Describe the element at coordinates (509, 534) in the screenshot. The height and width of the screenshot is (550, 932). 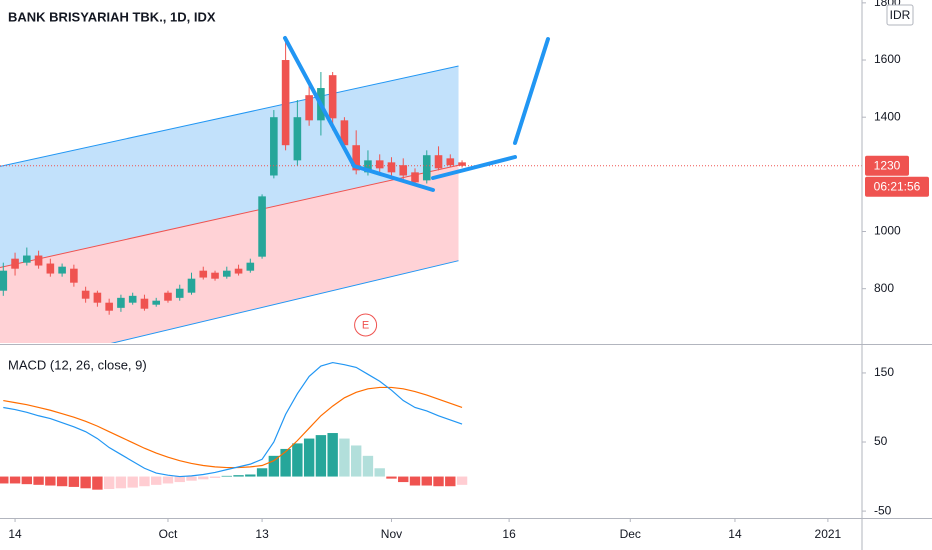
I see `x-tick-label: 16` at that location.